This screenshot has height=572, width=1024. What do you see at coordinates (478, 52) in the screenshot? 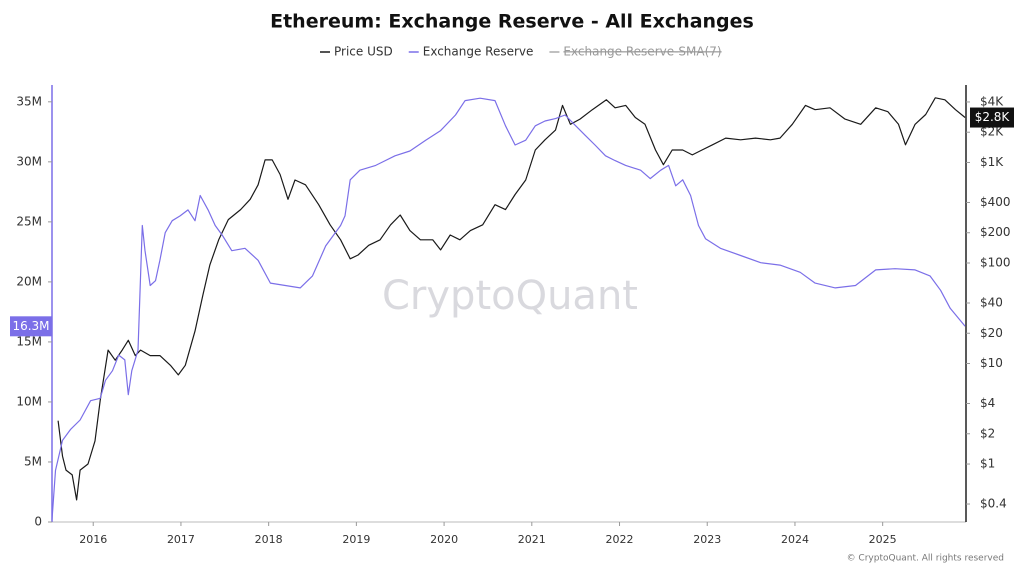
I see `legend-label: Exchange Reserve` at bounding box center [478, 52].